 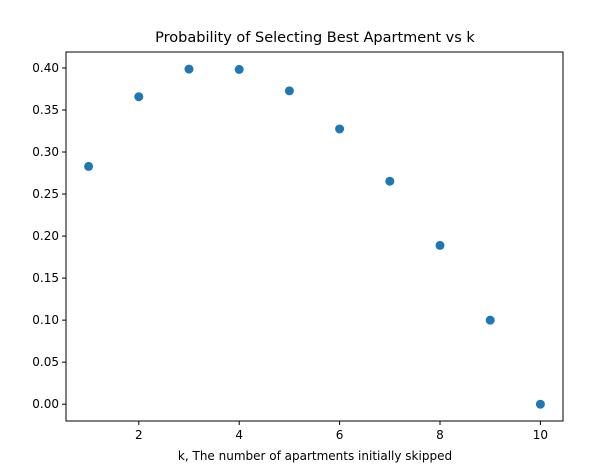 I want to click on y-tick-label: 0.30, so click(x=45, y=152).